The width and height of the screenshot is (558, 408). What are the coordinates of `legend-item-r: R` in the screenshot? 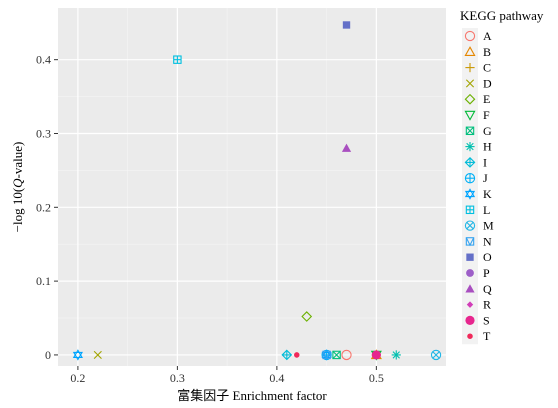 It's located at (476, 304).